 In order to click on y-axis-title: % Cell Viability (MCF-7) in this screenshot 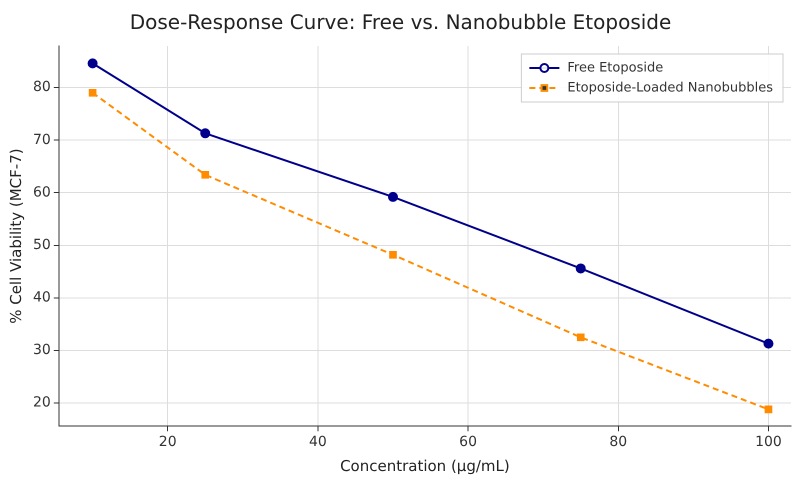, I will do `click(15, 236)`.